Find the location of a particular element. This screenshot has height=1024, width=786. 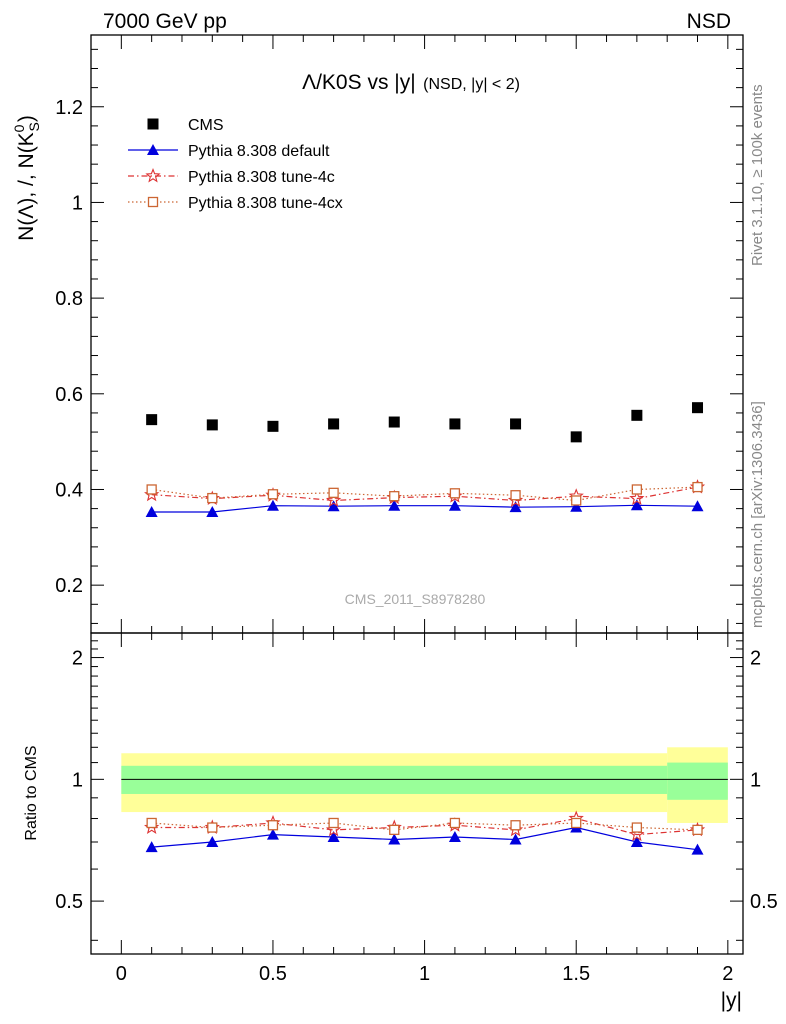

x-tick-label: 1.5 is located at coordinates (576, 974).